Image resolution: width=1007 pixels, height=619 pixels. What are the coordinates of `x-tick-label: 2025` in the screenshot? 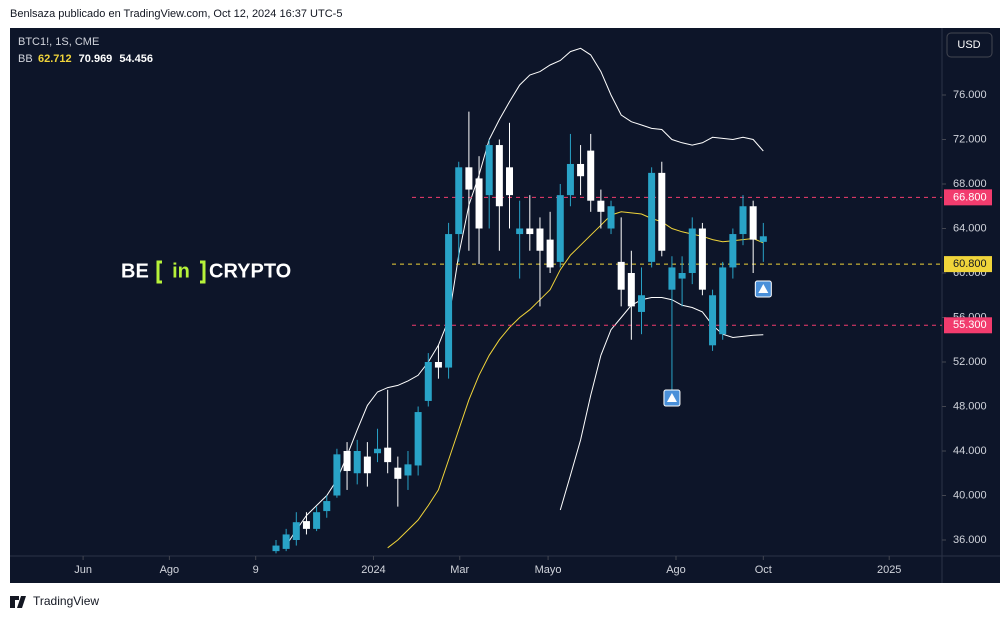 It's located at (889, 570).